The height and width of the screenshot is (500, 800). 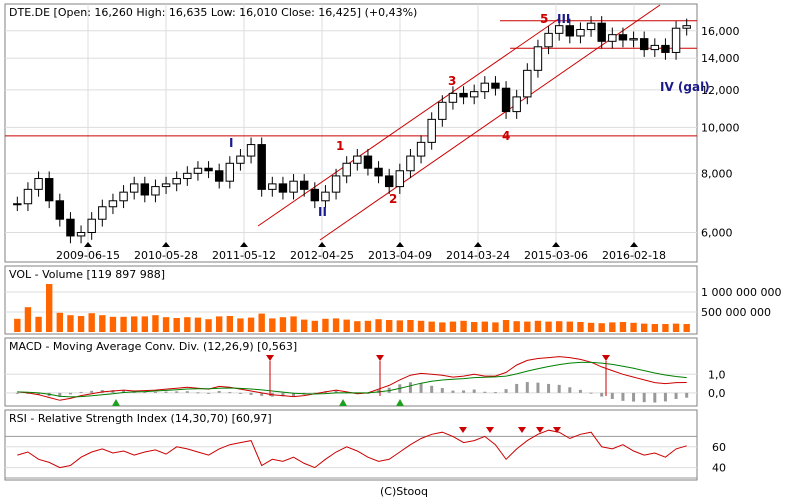 I want to click on sell-marker, so click(x=380, y=358).